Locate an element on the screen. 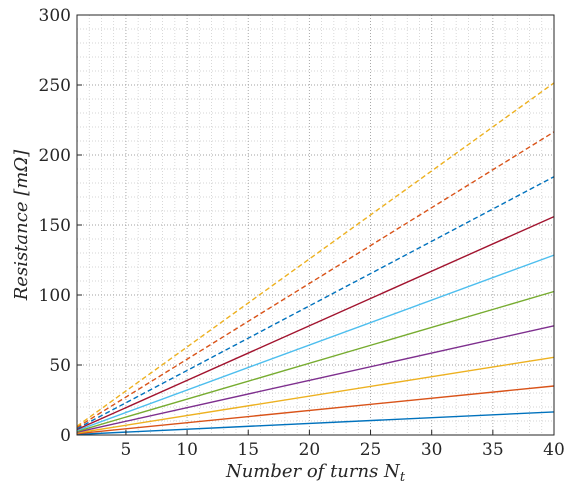  y-axis-label: Resistance [mΩ] is located at coordinates (21, 225).